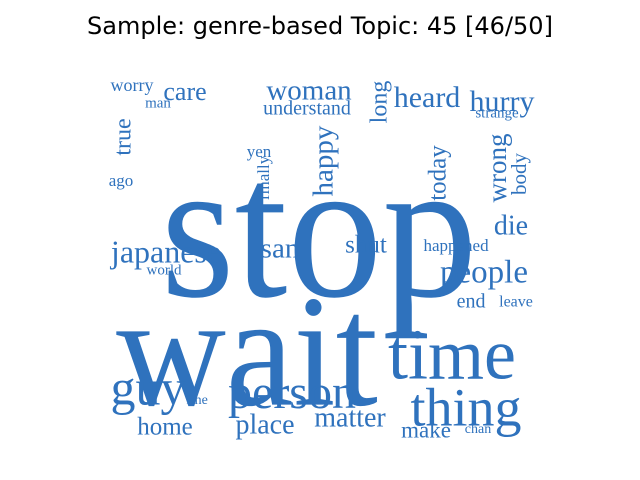 The width and height of the screenshot is (640, 480). I want to click on word-strange: strange, so click(497, 113).